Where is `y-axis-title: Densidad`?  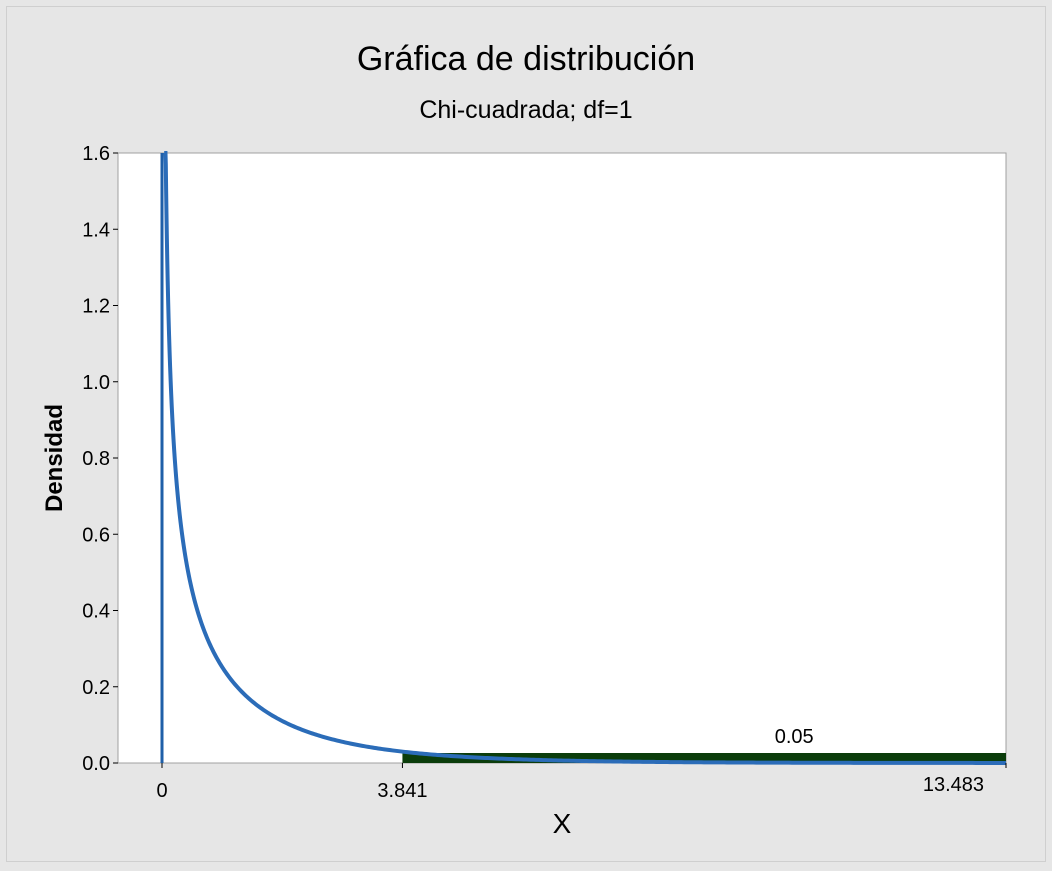
y-axis-title: Densidad is located at coordinates (54, 458).